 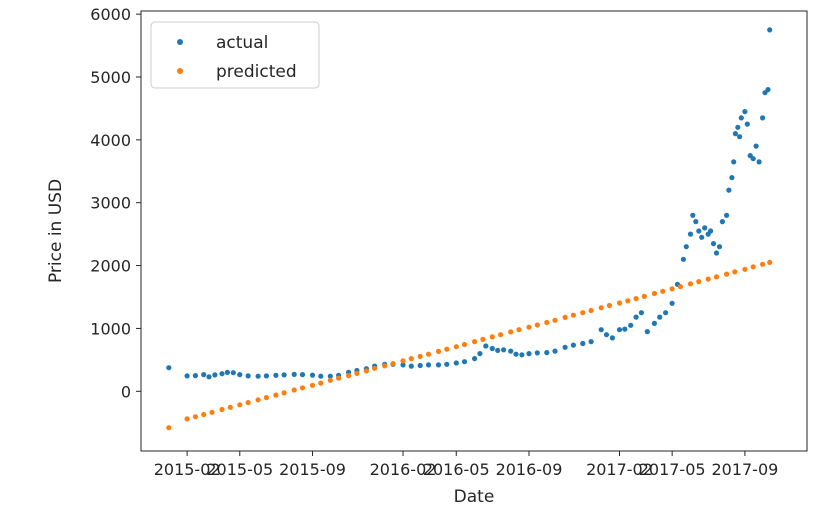 What do you see at coordinates (239, 469) in the screenshot?
I see `x-tick-label: 2015-05` at bounding box center [239, 469].